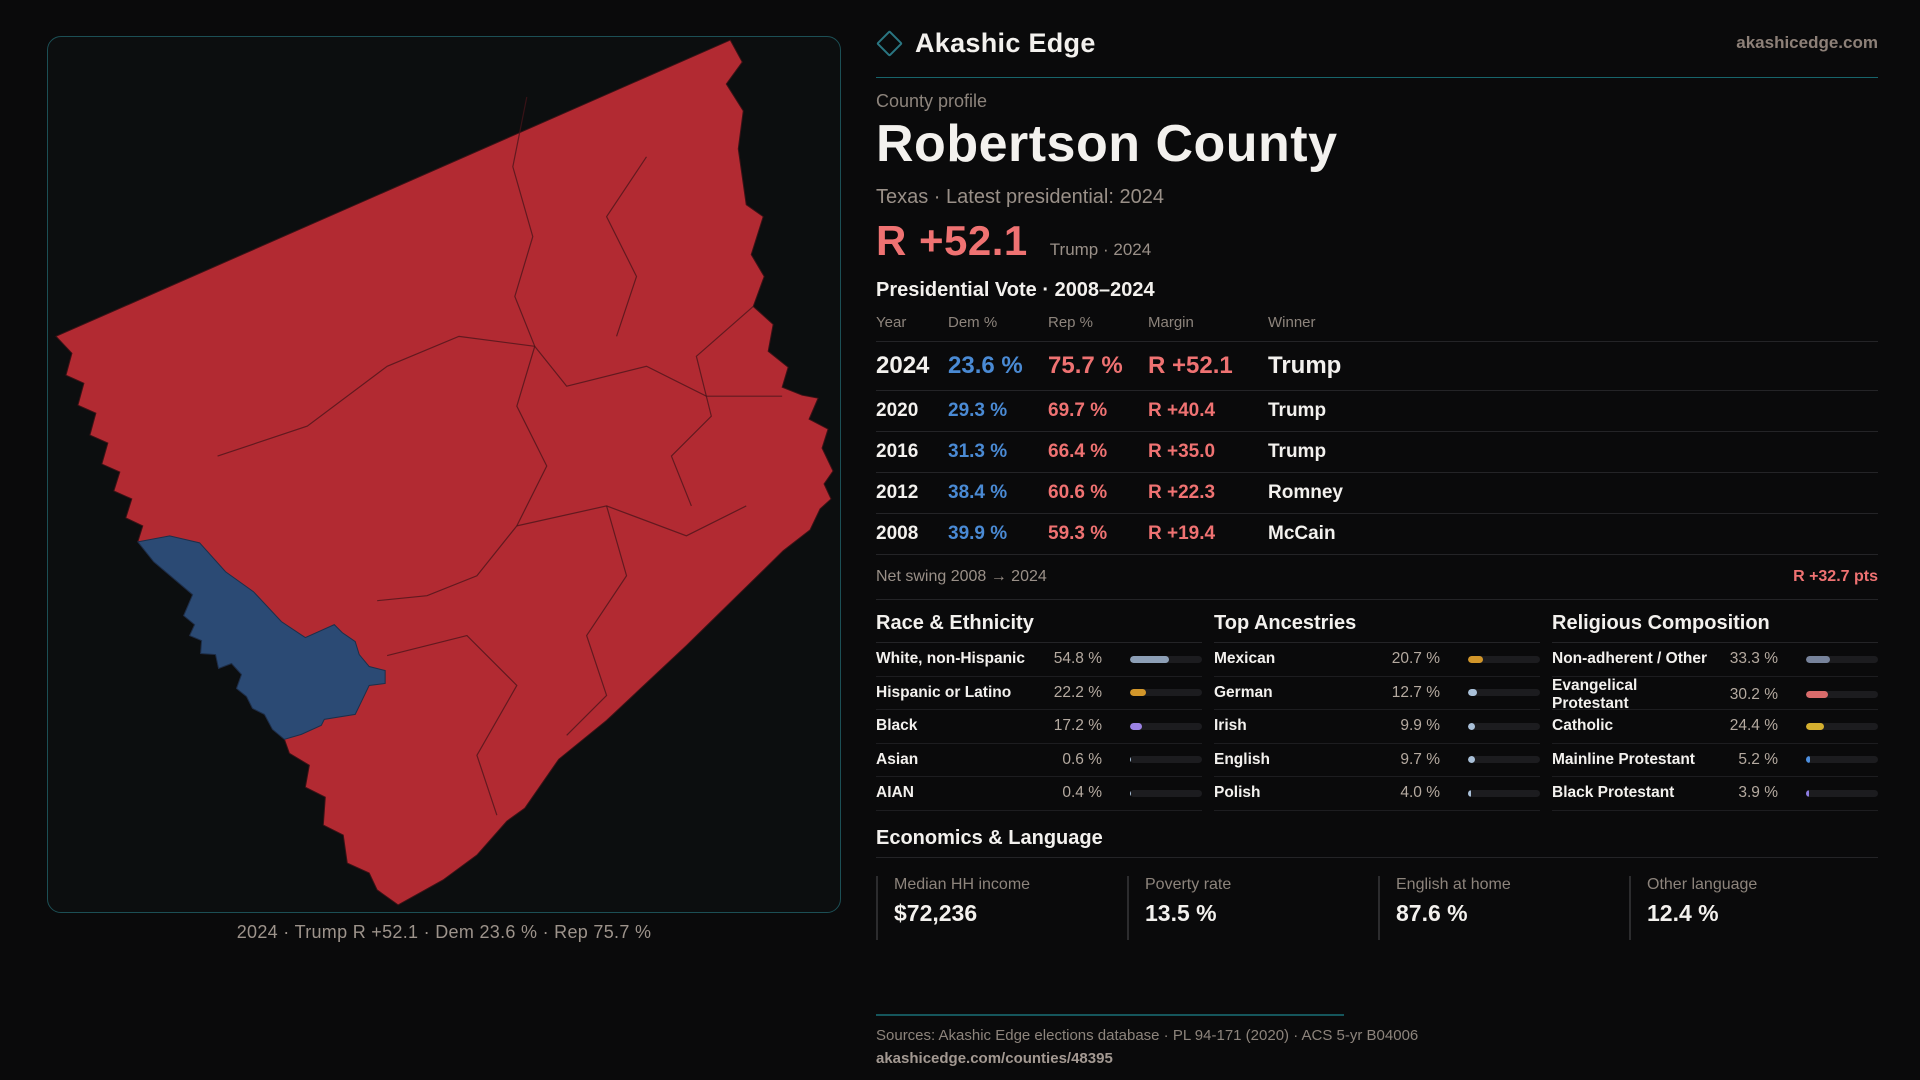 The width and height of the screenshot is (1920, 1080). Describe the element at coordinates (897, 410) in the screenshot. I see `vote-year: 2020` at that location.